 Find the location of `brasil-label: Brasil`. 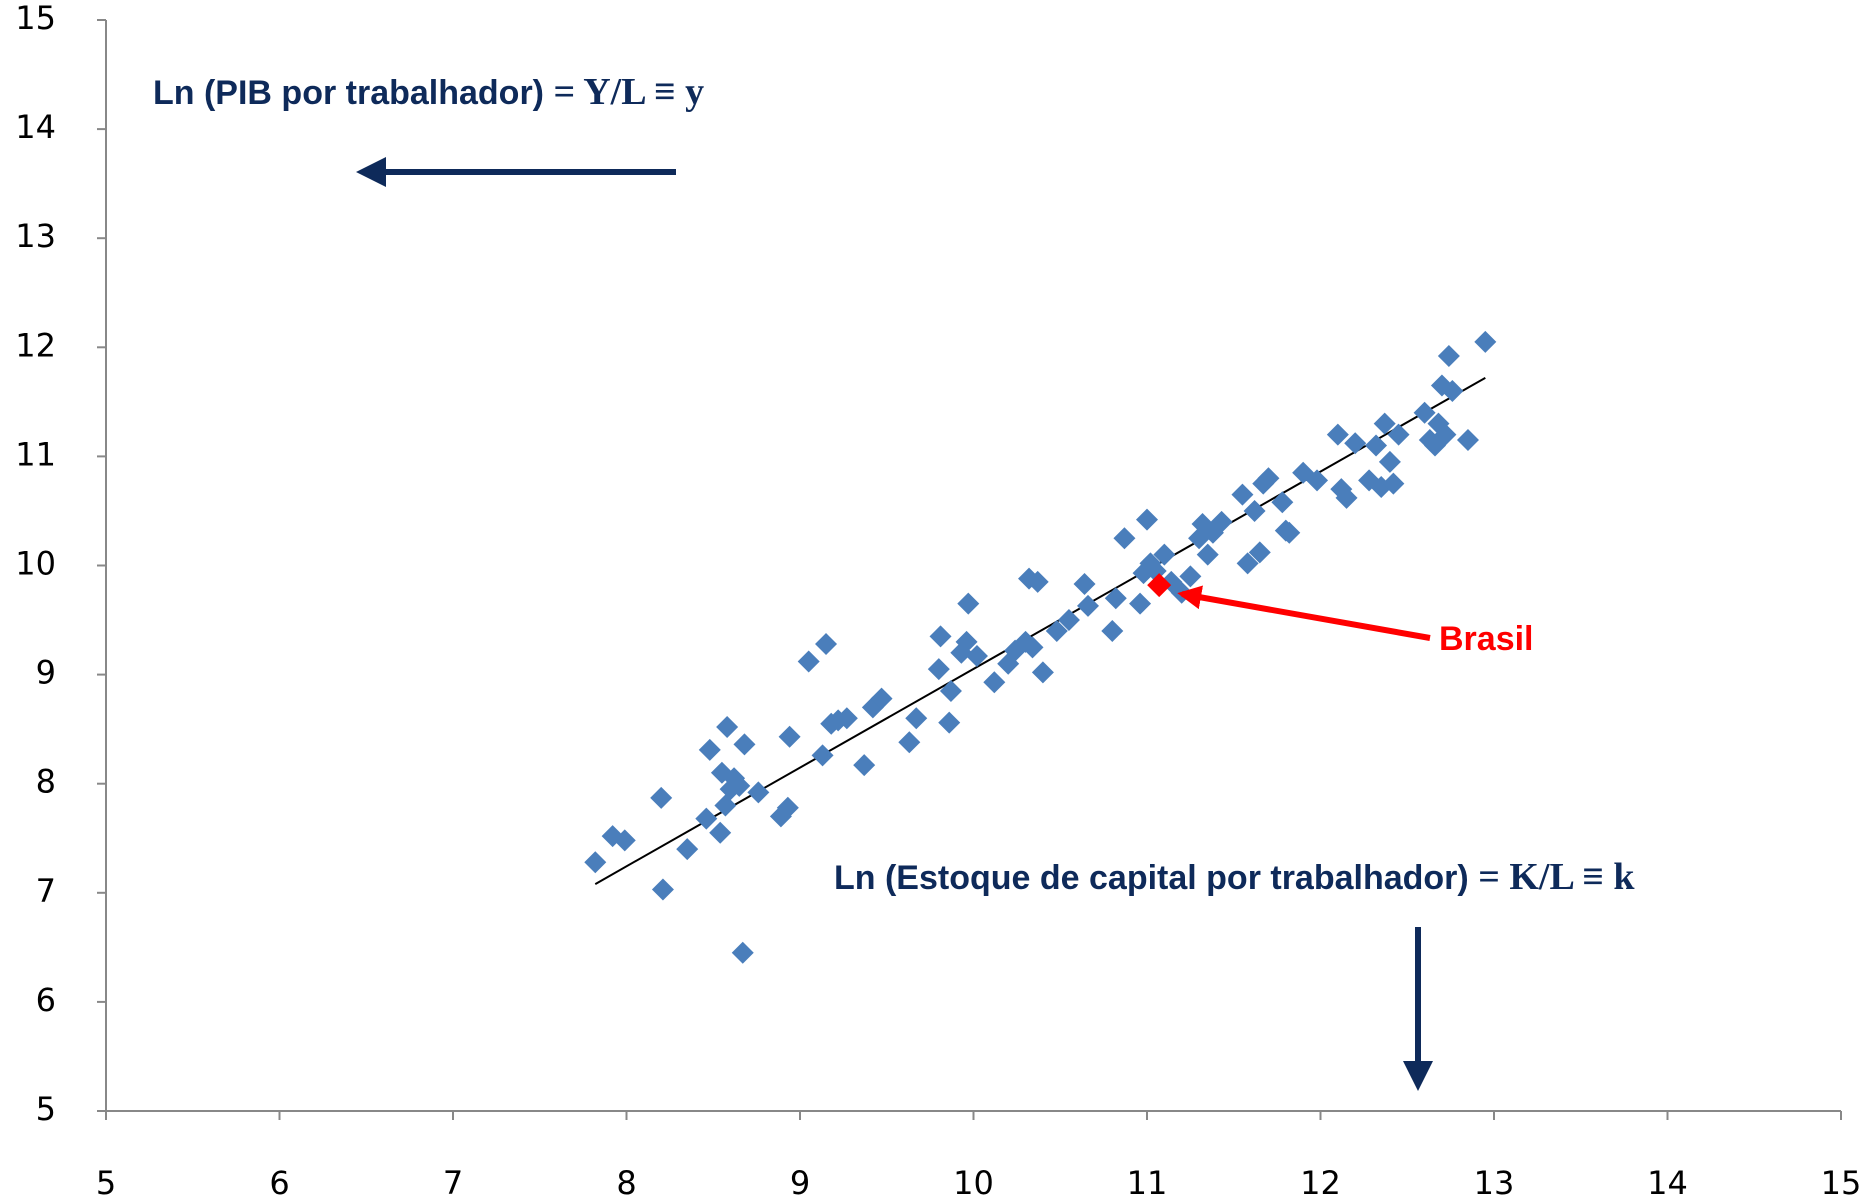

brasil-label: Brasil is located at coordinates (1486, 639).